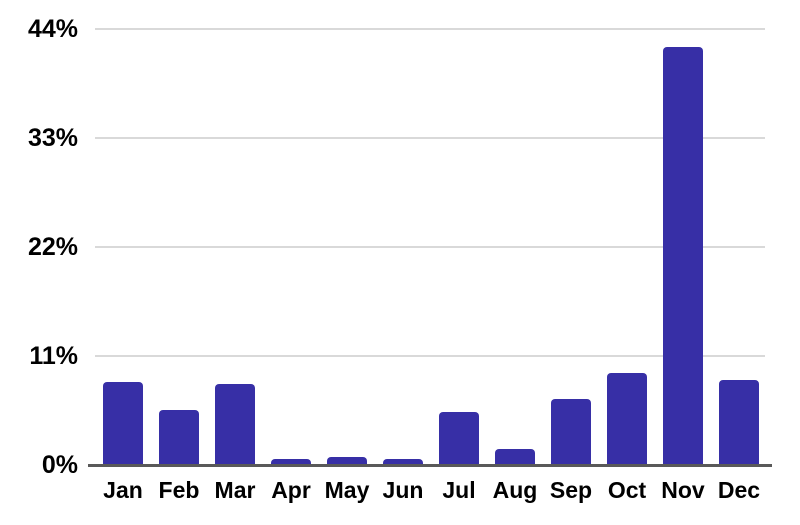  What do you see at coordinates (739, 490) in the screenshot?
I see `x-tick-label-Dec: Dec` at bounding box center [739, 490].